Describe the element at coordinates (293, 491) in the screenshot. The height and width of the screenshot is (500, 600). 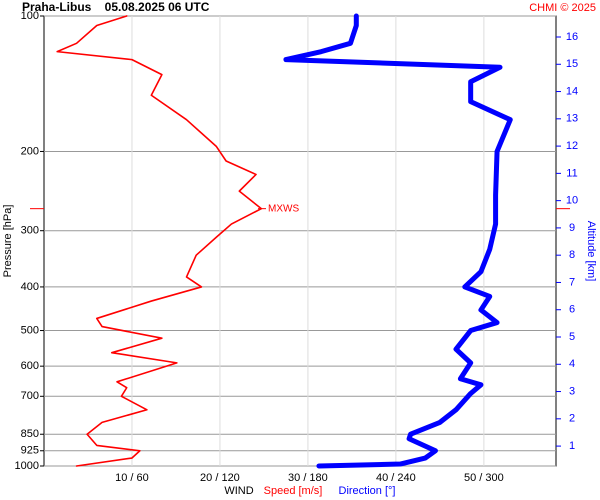
I see `legend-entry: Speed [m/s]` at that location.